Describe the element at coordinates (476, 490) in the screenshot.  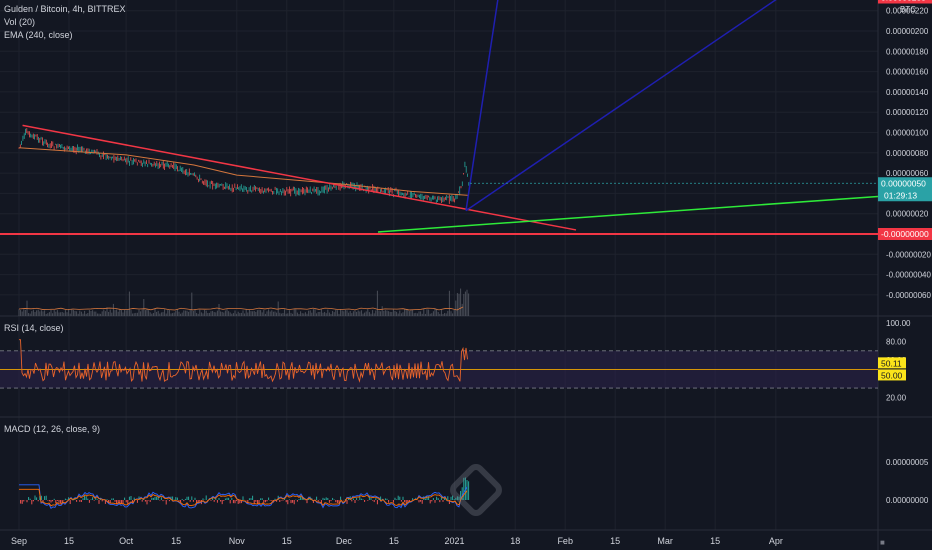
I see `watermark-logo` at that location.